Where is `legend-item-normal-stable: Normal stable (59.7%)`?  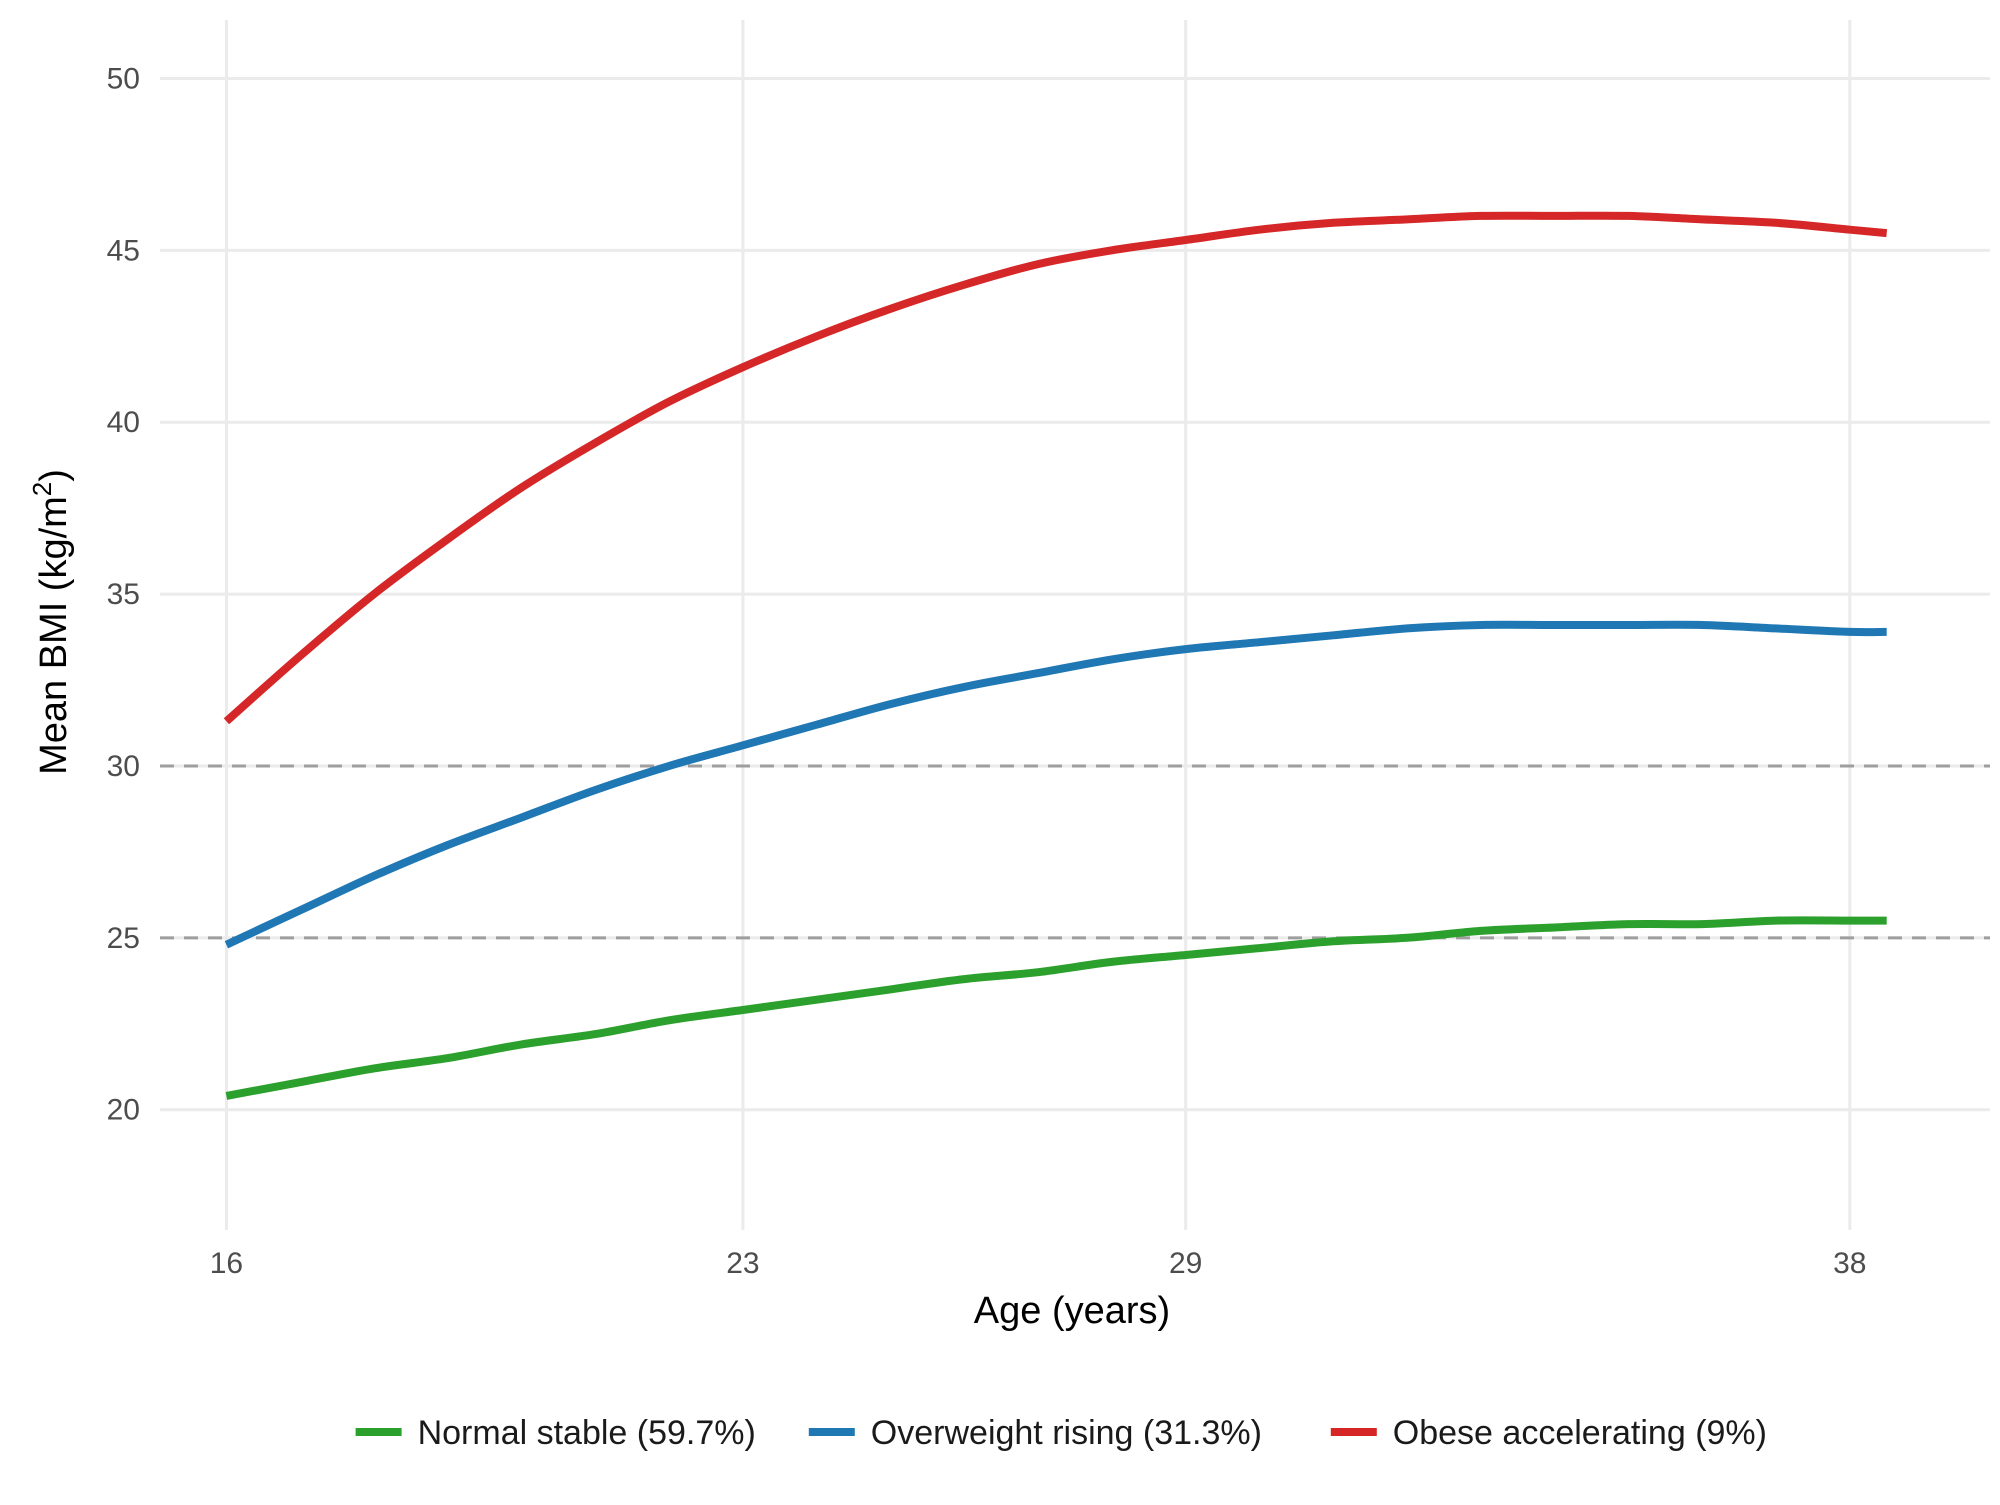
legend-item-normal-stable: Normal stable (59.7%) is located at coordinates (555, 1433).